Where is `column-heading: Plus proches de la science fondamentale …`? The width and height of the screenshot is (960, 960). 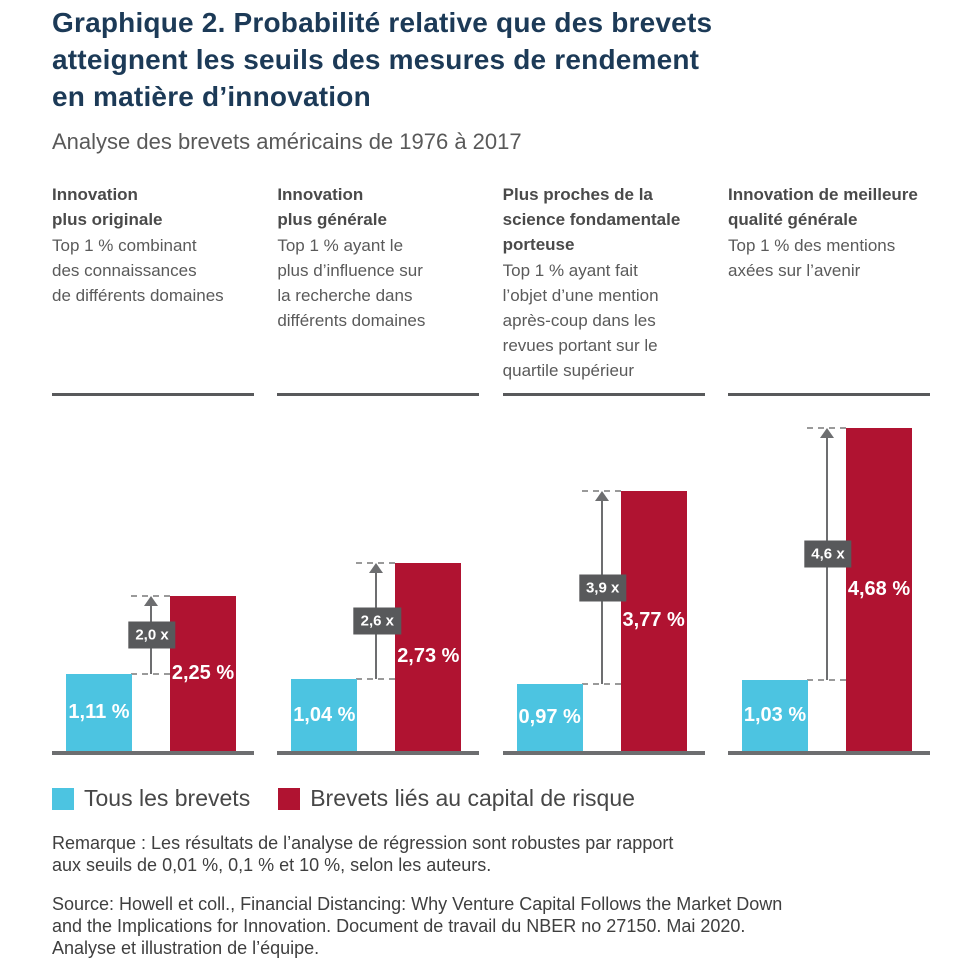
column-heading: Plus proches de la science fondamentale … is located at coordinates (591, 219).